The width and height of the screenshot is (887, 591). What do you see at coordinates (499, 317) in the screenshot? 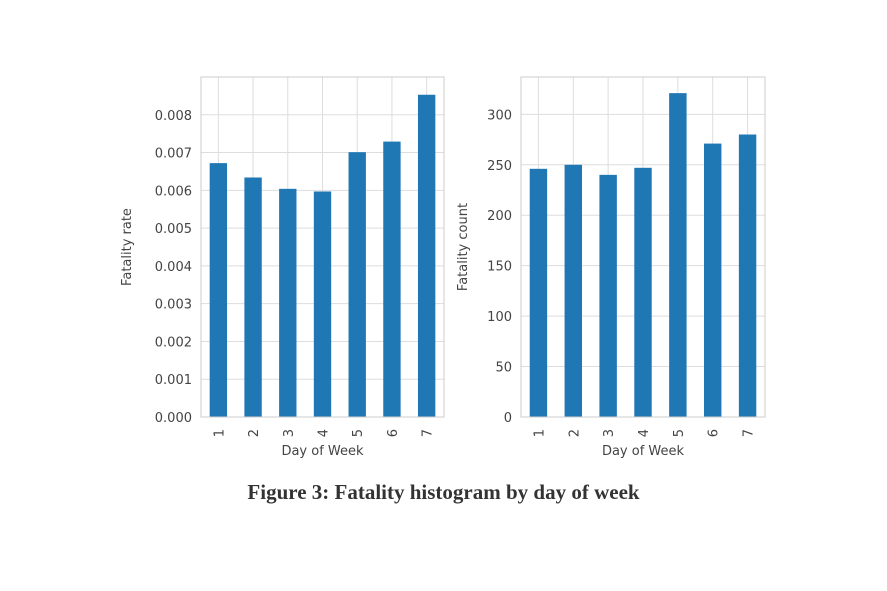
I see `y-tick-label: 100` at bounding box center [499, 317].